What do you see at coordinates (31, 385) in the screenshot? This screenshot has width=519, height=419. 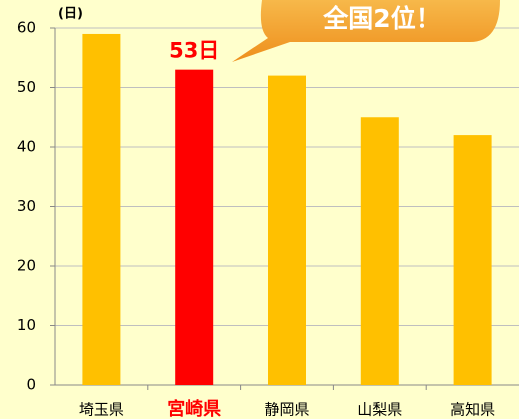 I see `y-tick-label: 0` at bounding box center [31, 385].